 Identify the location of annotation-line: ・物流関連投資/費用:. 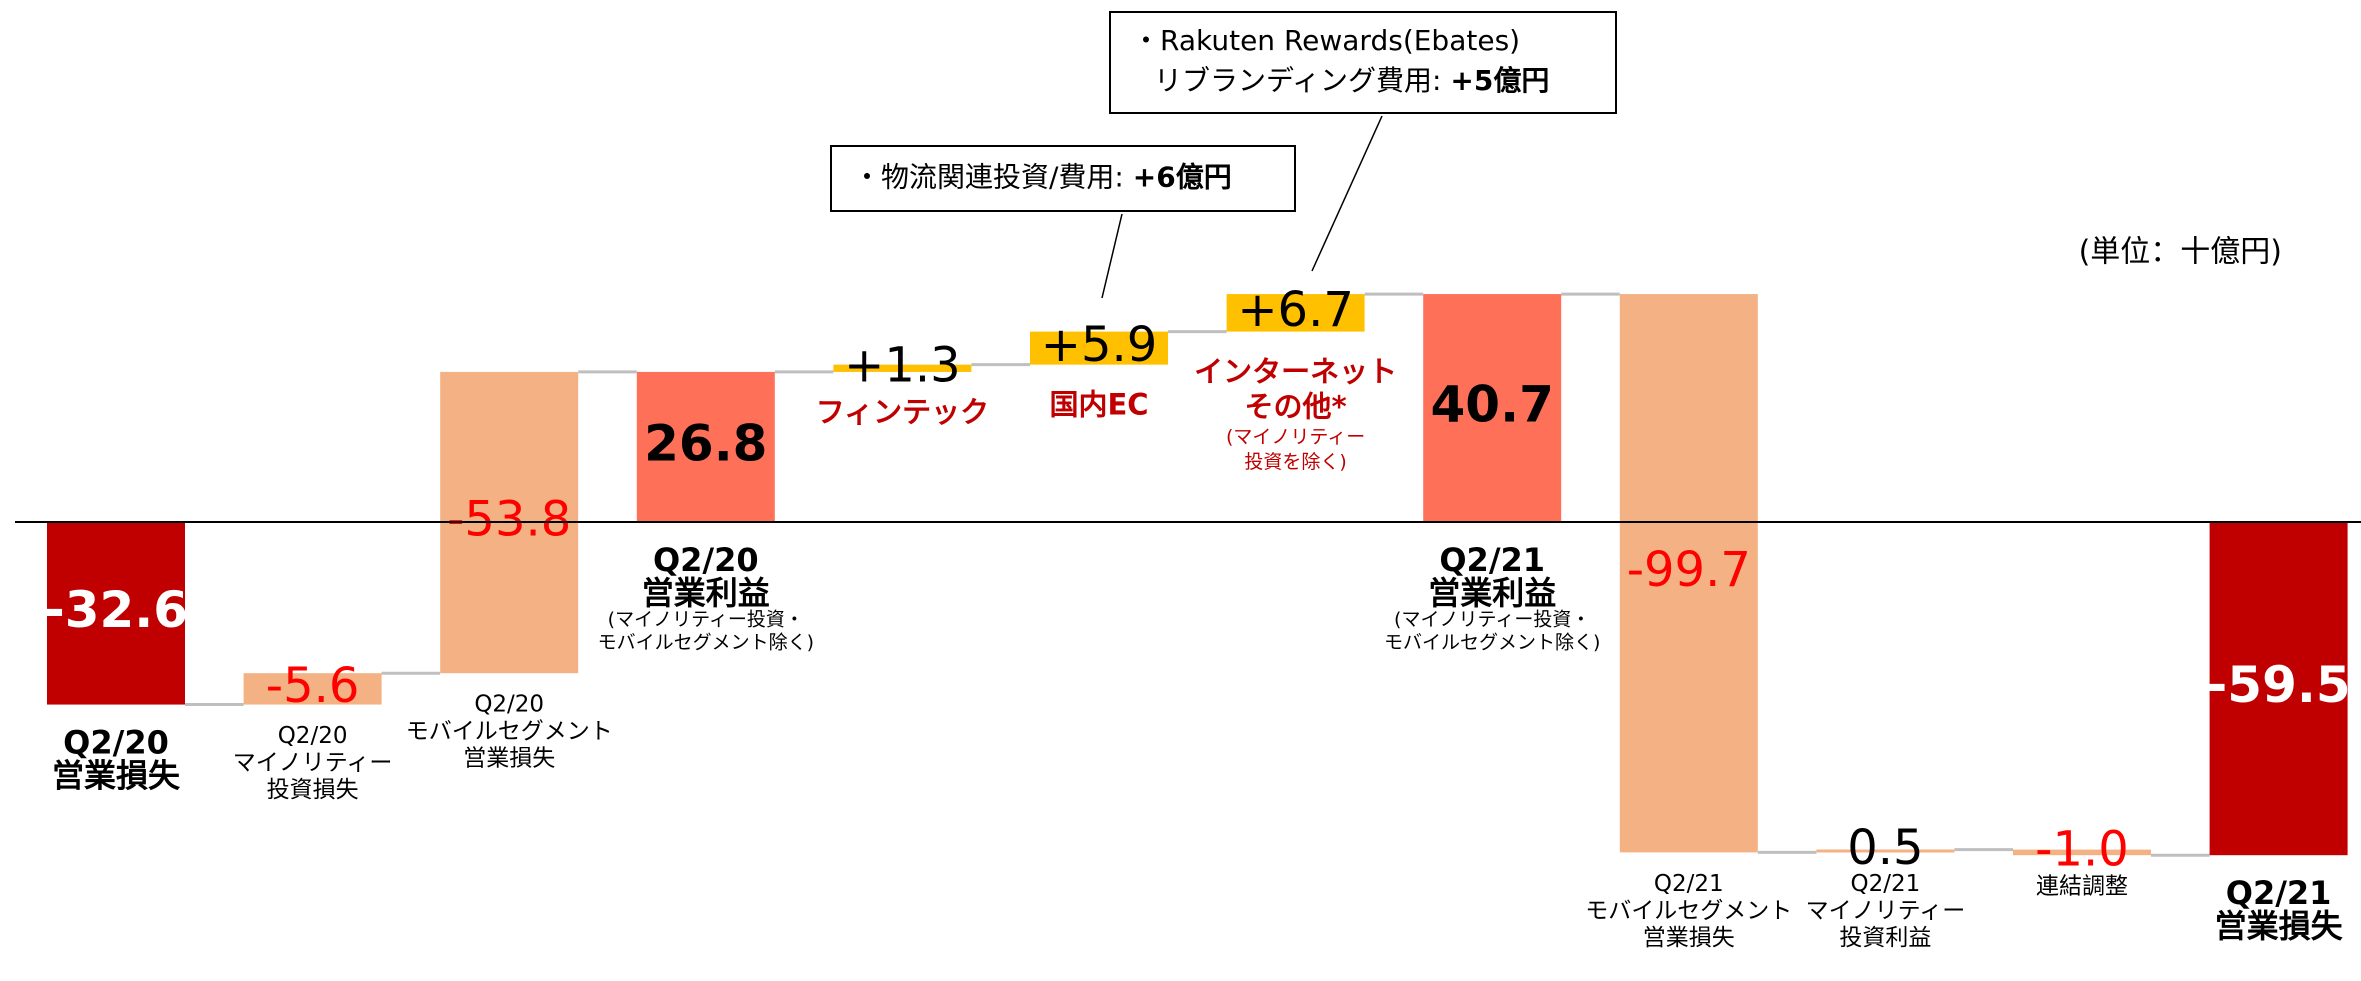
(993, 177).